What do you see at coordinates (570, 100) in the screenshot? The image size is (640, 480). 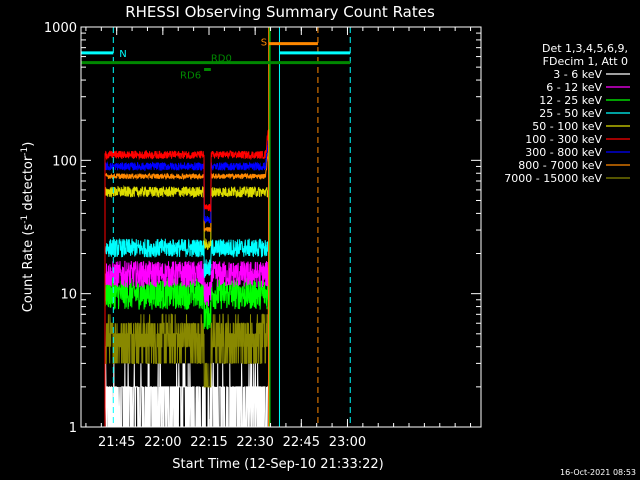 I see `legend-entry-label: 12 - 25 keV` at bounding box center [570, 100].